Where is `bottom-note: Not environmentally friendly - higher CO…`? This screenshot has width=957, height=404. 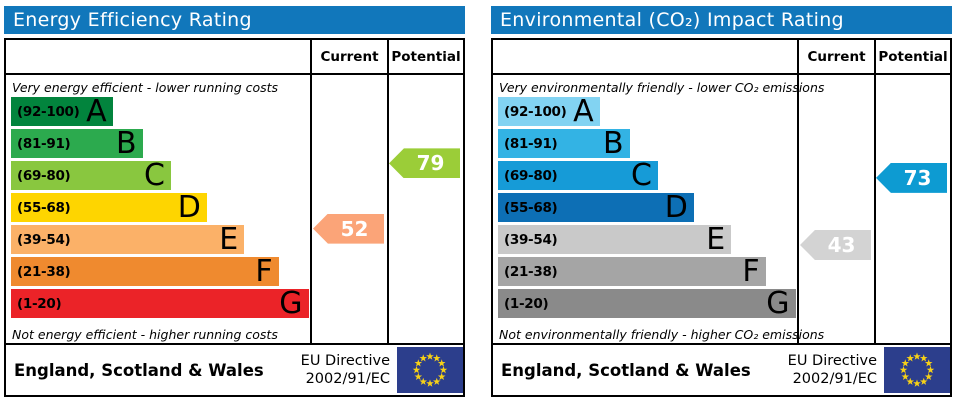
bottom-note: Not environmentally friendly - higher CO… is located at coordinates (662, 334).